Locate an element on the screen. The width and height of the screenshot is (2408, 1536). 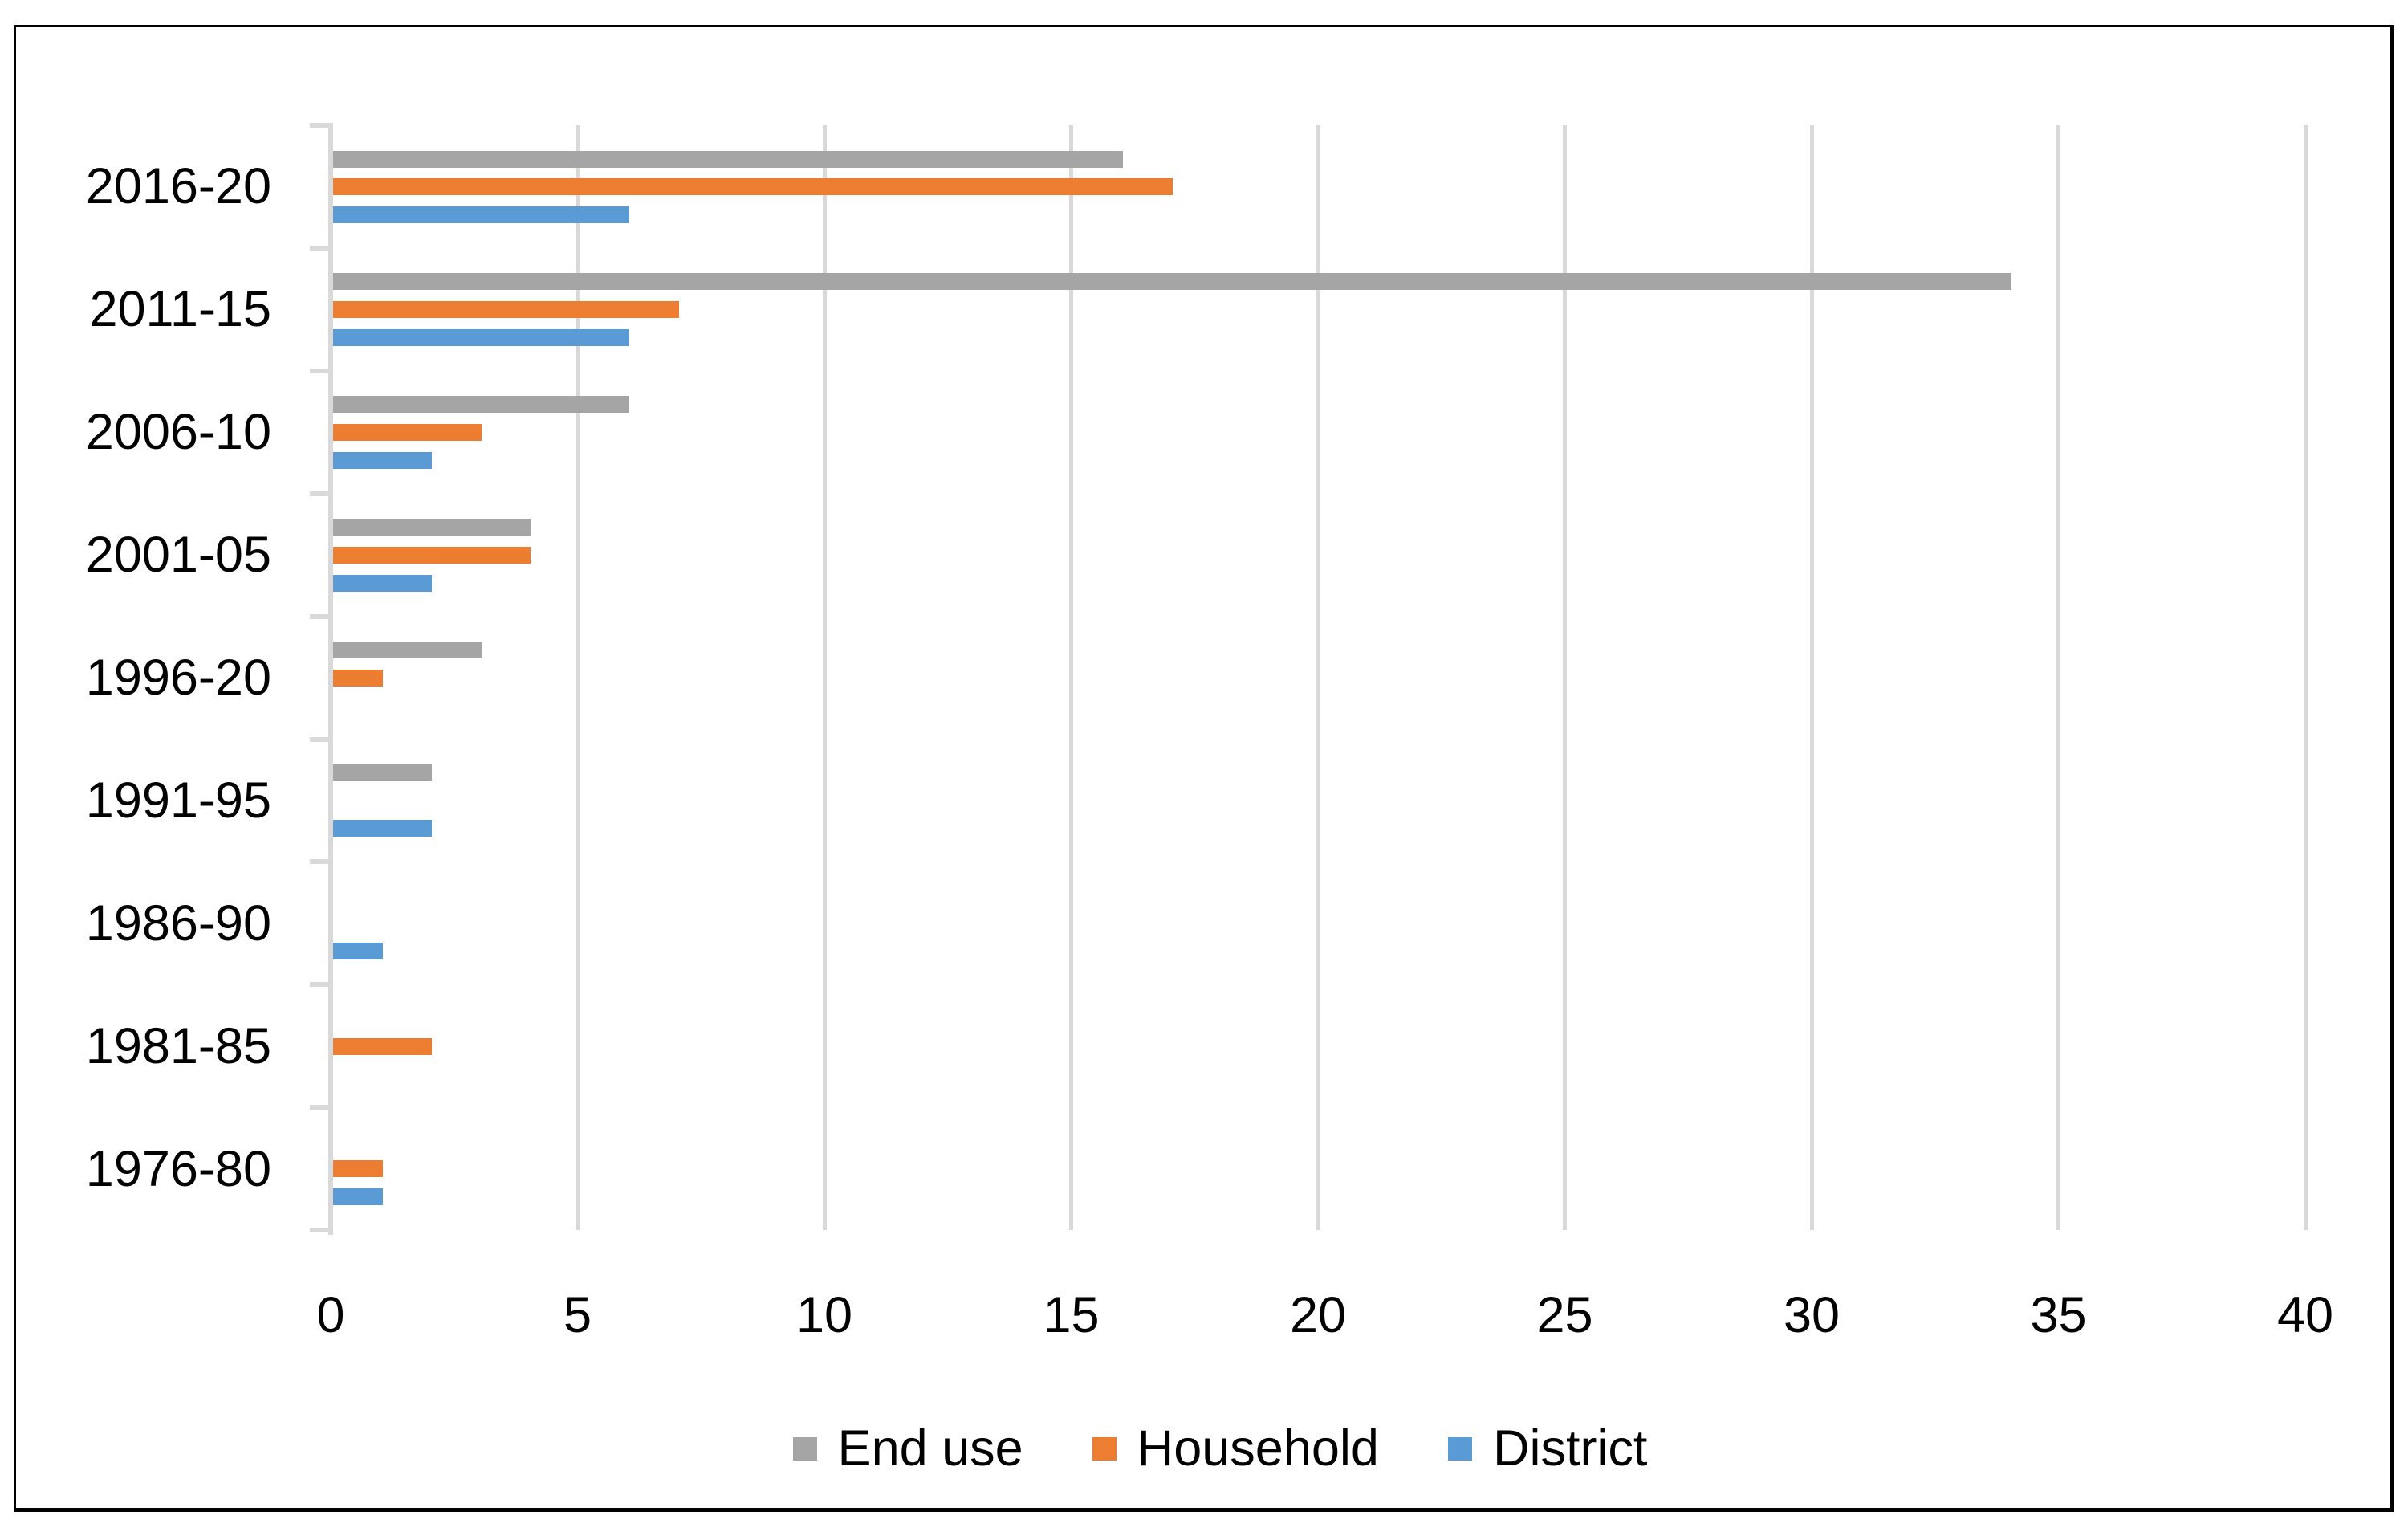
legend: End use Household District is located at coordinates (1219, 1448).